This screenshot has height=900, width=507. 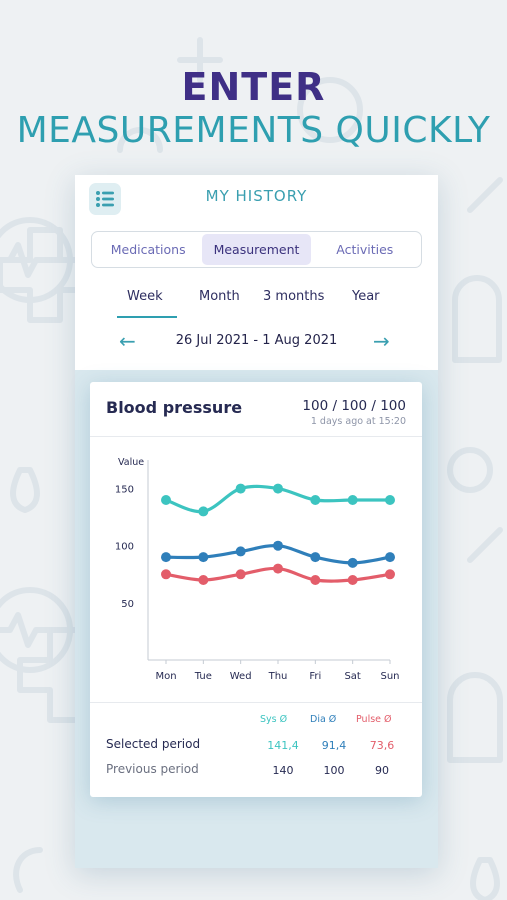 What do you see at coordinates (365, 249) in the screenshot?
I see `tab-activities: Activities` at bounding box center [365, 249].